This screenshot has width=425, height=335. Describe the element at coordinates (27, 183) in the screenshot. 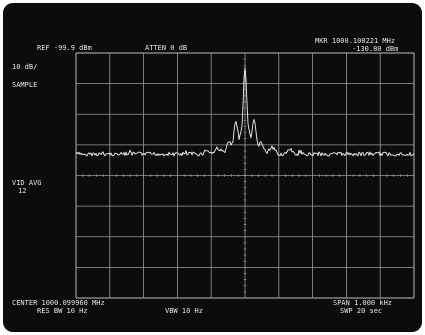

I see `video-average-label: VID AVG` at that location.